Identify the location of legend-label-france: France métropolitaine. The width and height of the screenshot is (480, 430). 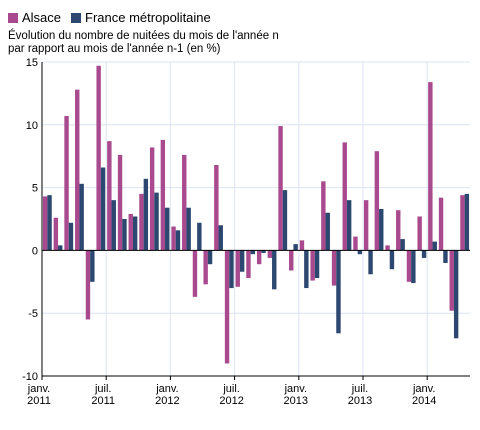
(148, 17).